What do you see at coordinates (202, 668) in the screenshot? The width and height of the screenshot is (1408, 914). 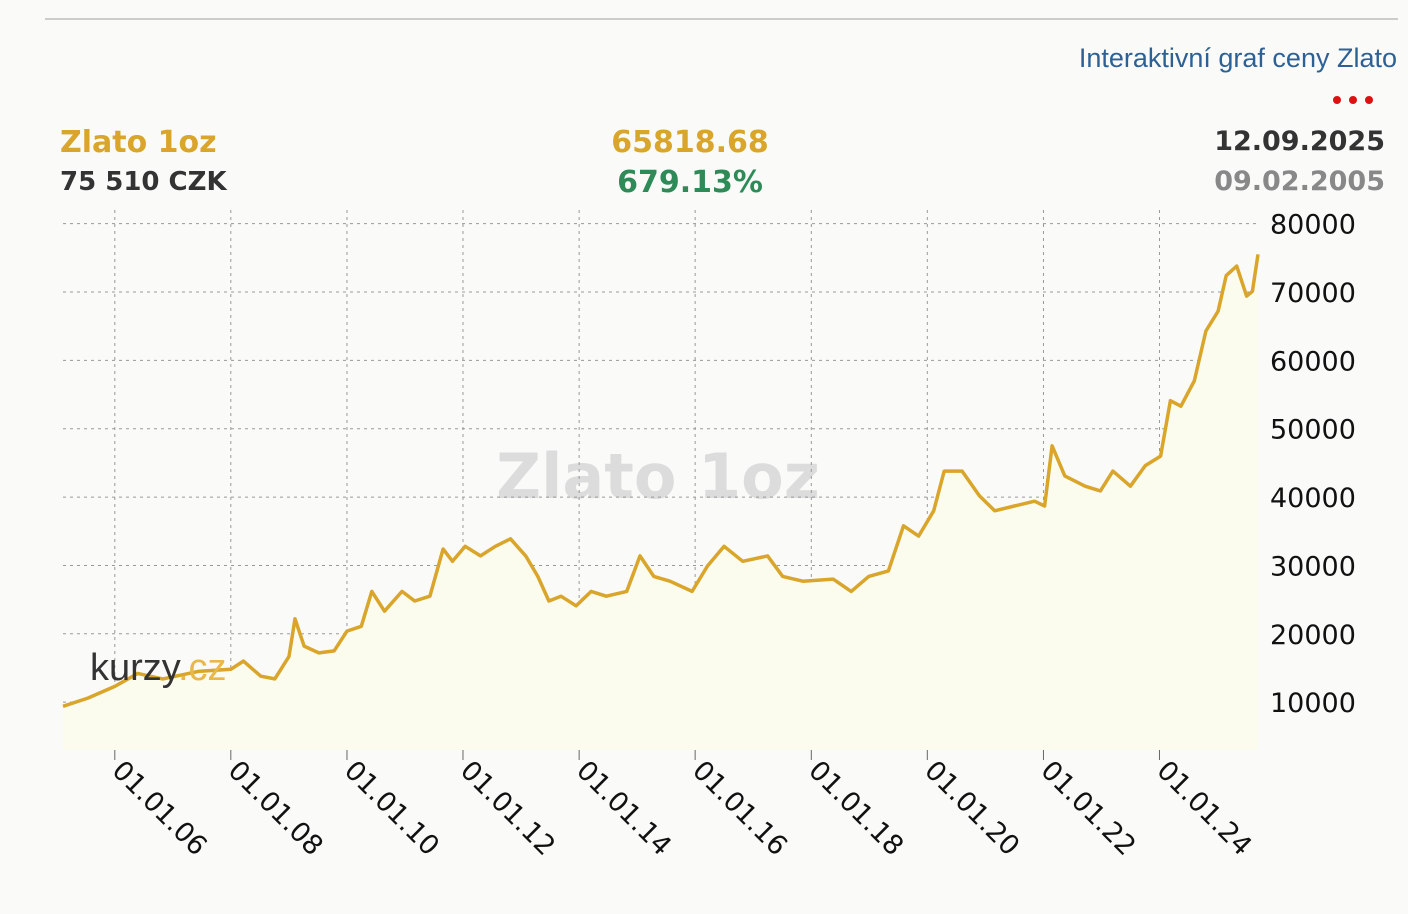 I see `logo-part: .cz` at bounding box center [202, 668].